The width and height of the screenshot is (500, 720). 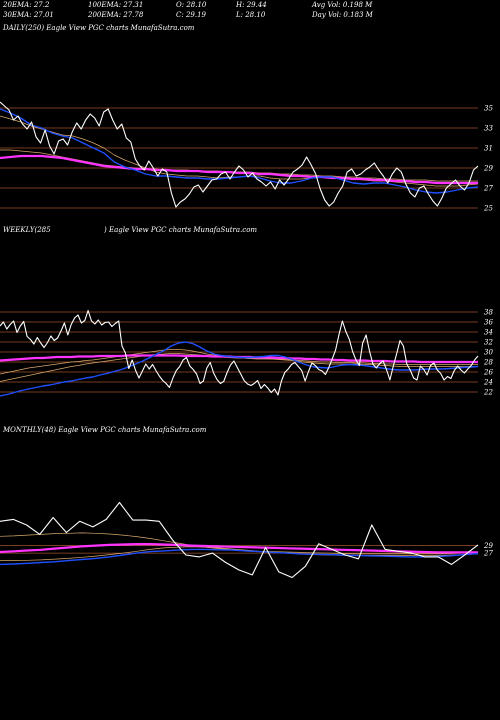 What do you see at coordinates (342, 15) in the screenshot?
I see `header-day-vol: Day Vol: 0.183 M` at bounding box center [342, 15].